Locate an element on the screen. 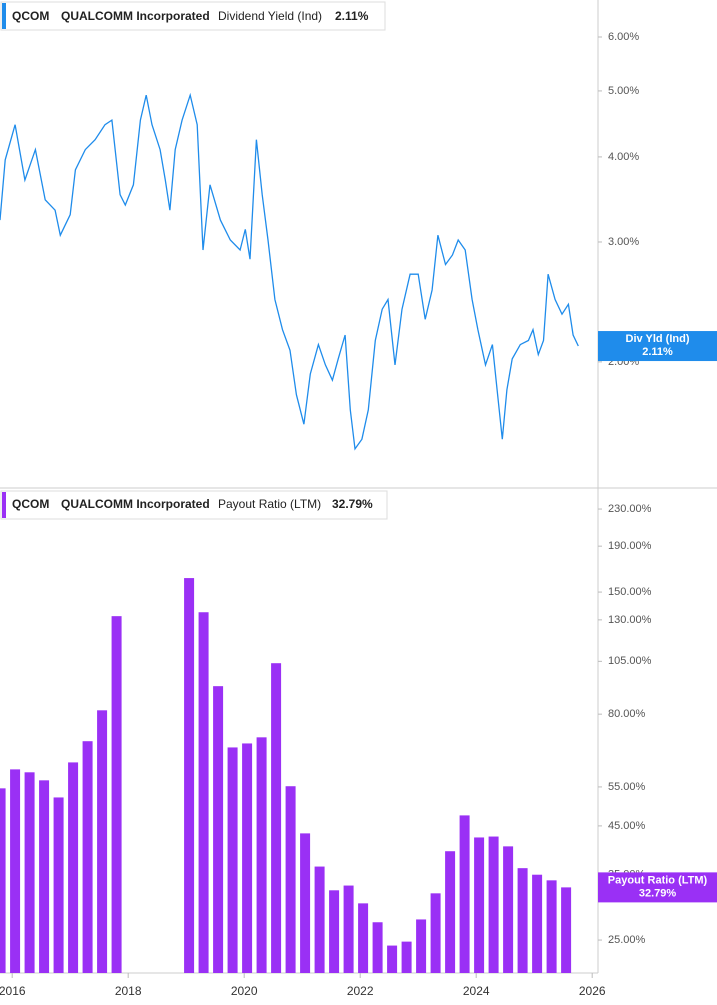 Image resolution: width=717 pixels, height=1005 pixels. badge-value: 32.79% is located at coordinates (658, 893).